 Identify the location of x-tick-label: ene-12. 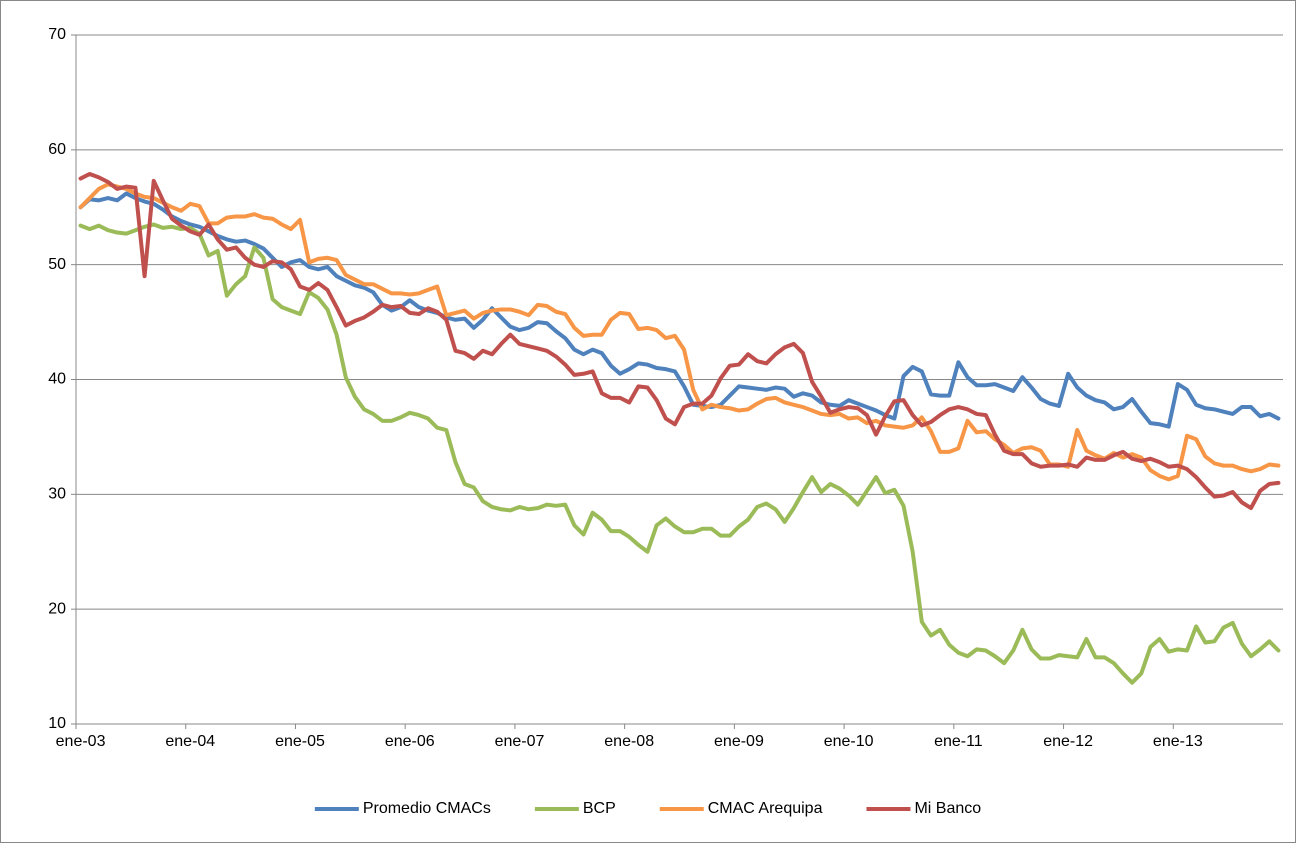
(1068, 741).